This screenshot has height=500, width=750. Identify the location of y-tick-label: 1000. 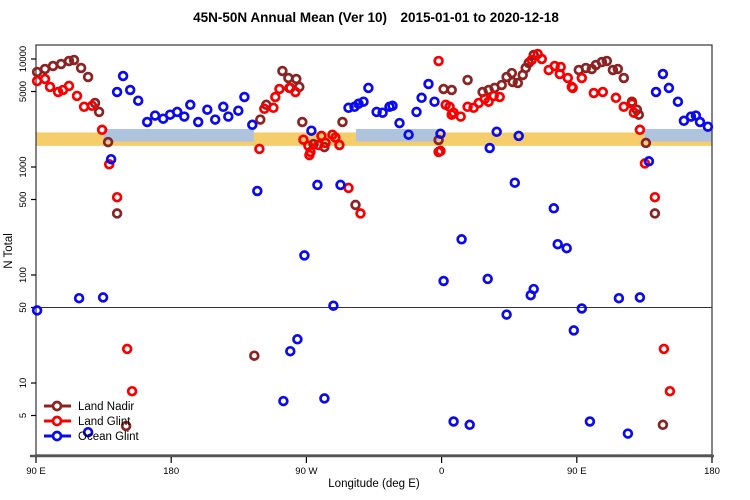
(23, 166).